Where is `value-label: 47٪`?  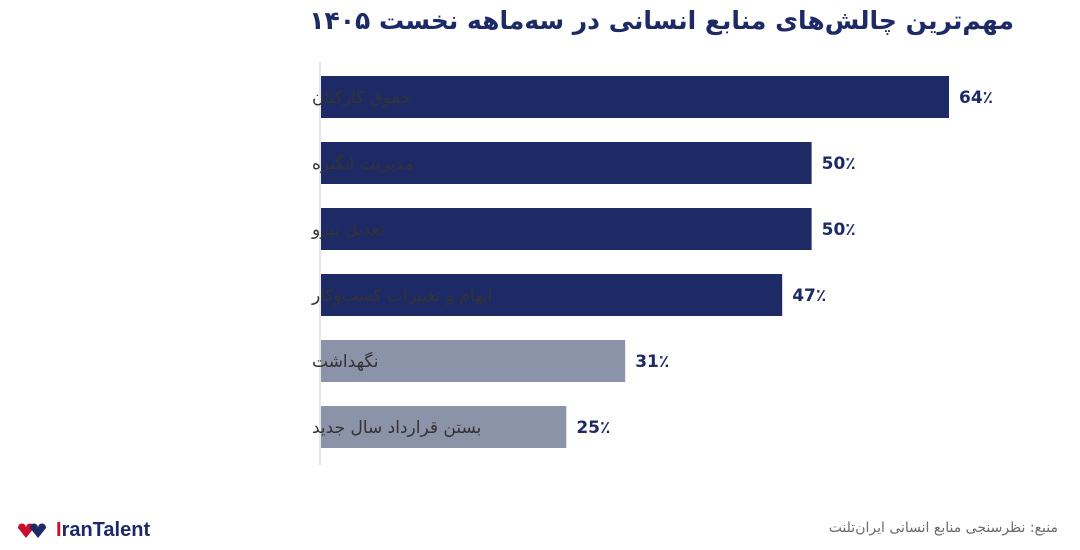 value-label: 47٪ is located at coordinates (809, 296).